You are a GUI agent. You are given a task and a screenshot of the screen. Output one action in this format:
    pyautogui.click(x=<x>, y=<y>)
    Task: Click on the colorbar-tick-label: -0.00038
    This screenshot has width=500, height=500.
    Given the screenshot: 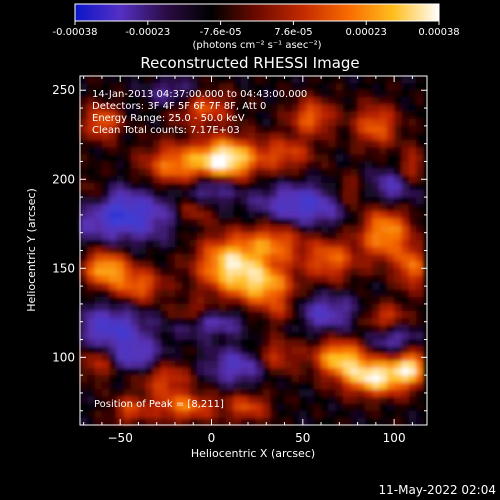 What is the action you would take?
    pyautogui.click(x=75, y=32)
    